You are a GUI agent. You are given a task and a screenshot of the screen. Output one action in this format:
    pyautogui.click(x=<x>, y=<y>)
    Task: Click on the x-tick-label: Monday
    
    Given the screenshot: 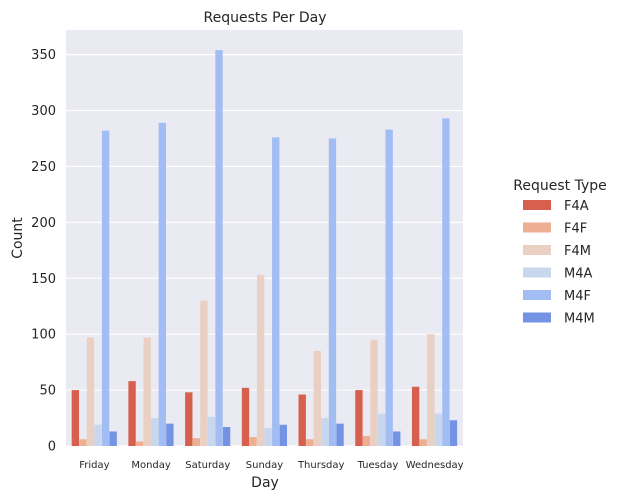 What is the action you would take?
    pyautogui.click(x=151, y=465)
    